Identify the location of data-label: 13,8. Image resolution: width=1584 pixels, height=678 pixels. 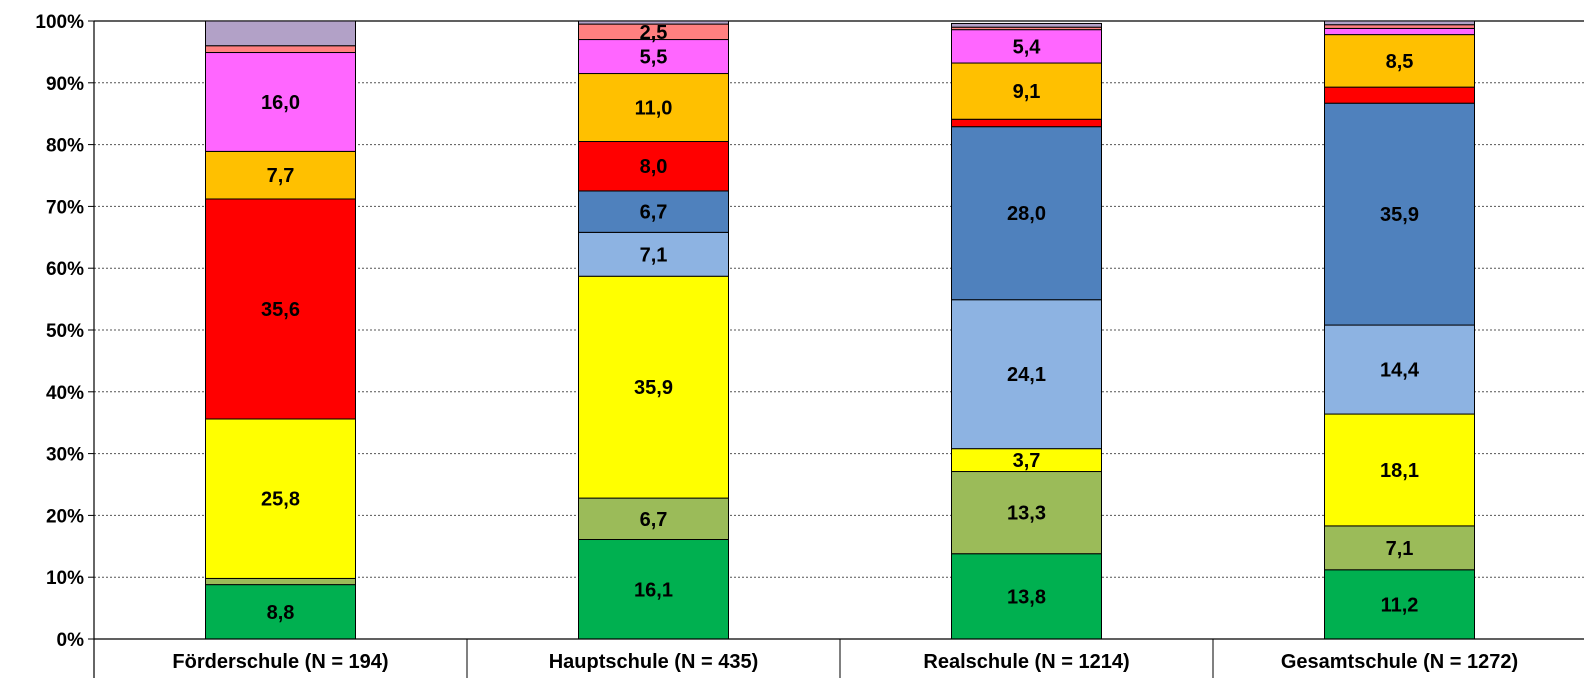
(1026, 597).